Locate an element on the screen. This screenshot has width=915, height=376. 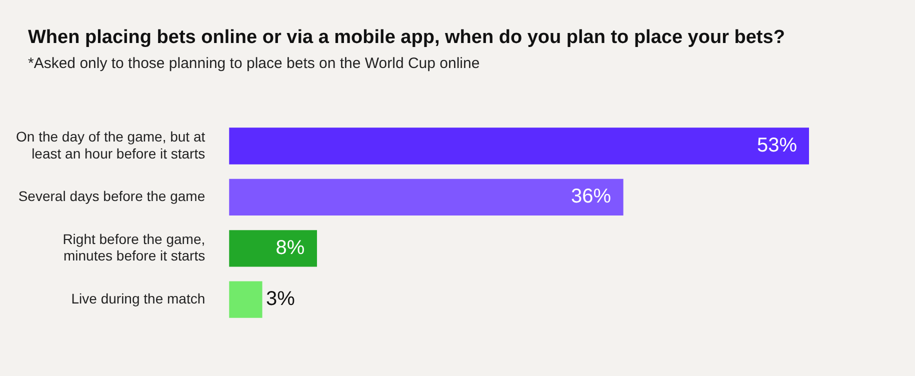
chart-title: When placing bets online or via a mobile app, when do you plan to place your bets? is located at coordinates (406, 38).